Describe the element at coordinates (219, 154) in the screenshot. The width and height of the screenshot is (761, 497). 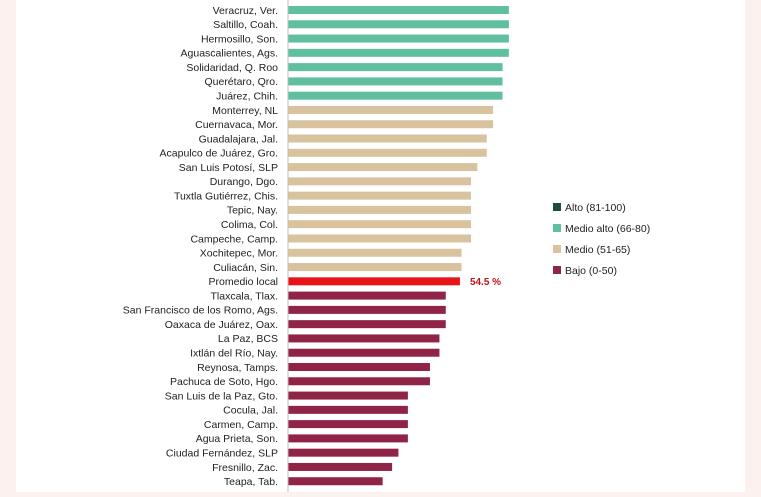
I see `category-label-10: Acapulco de Juárez, Gro.` at that location.